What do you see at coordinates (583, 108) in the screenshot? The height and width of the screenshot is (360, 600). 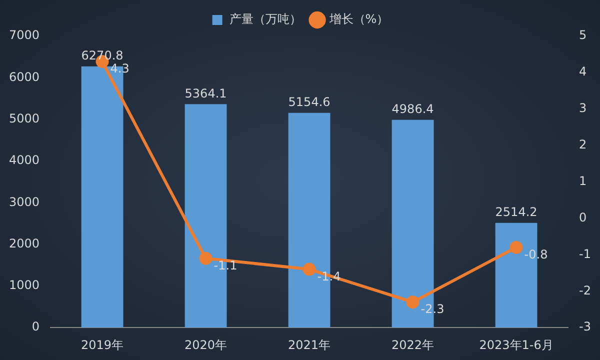 I see `y2-tick-label: 3` at bounding box center [583, 108].